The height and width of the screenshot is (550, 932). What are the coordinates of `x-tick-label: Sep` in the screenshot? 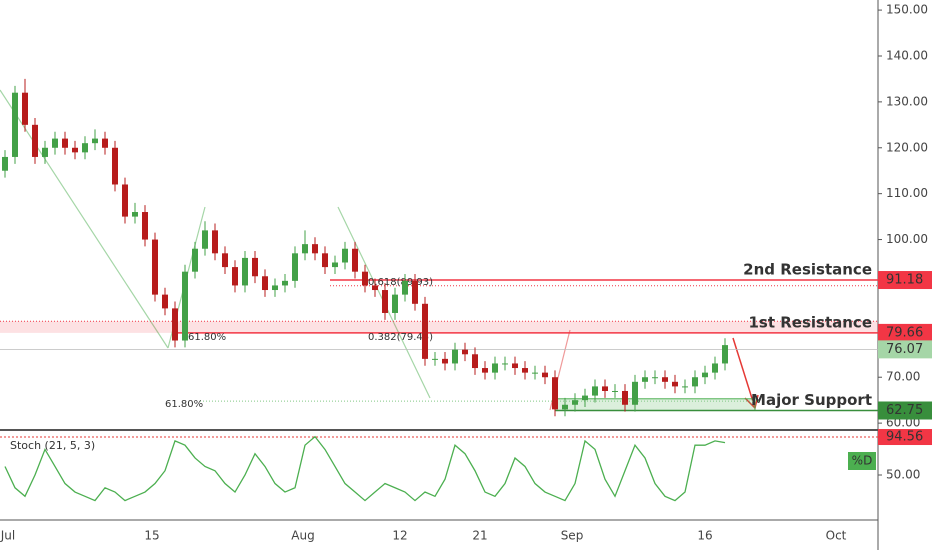 It's located at (572, 536).